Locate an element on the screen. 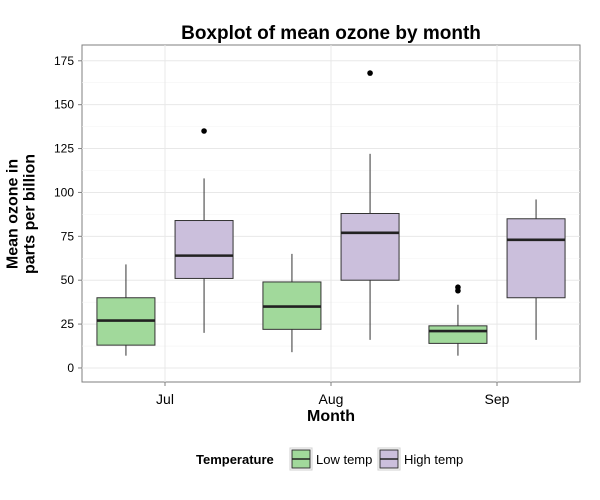  legend-item-low-temp: Low temp is located at coordinates (330, 459).